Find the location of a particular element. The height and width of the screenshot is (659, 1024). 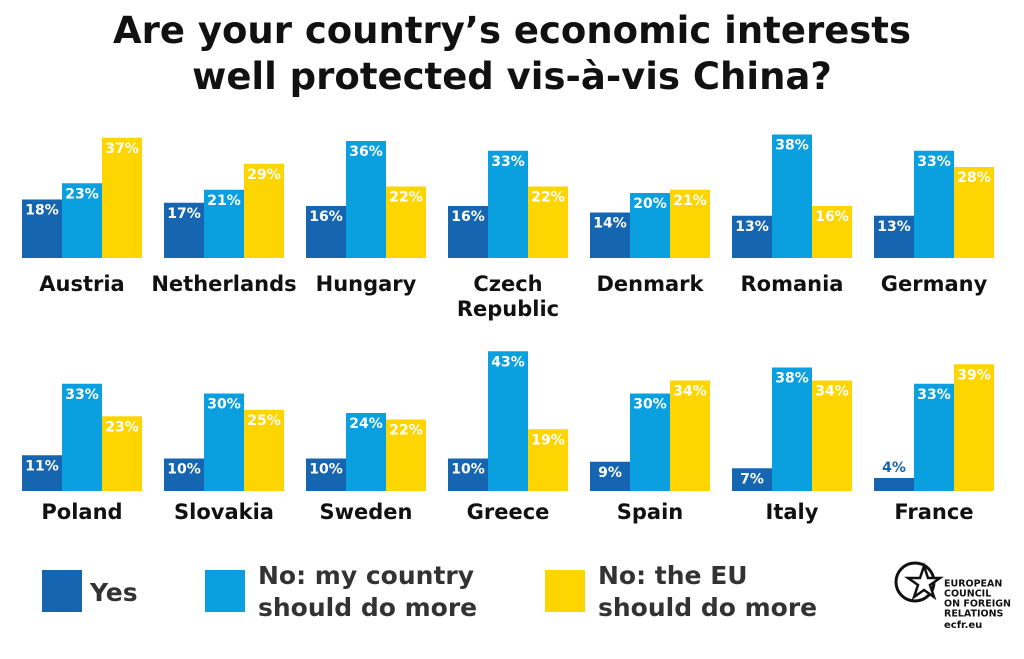

value-label: 36% is located at coordinates (366, 152).